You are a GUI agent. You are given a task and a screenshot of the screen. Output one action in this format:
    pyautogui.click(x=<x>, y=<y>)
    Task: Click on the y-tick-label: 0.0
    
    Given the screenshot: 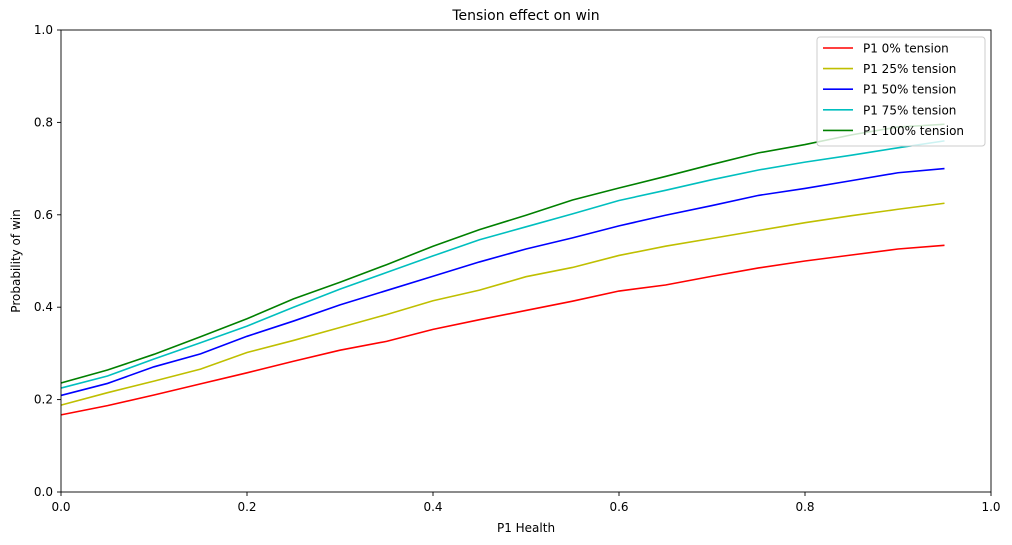 What is the action you would take?
    pyautogui.click(x=43, y=492)
    